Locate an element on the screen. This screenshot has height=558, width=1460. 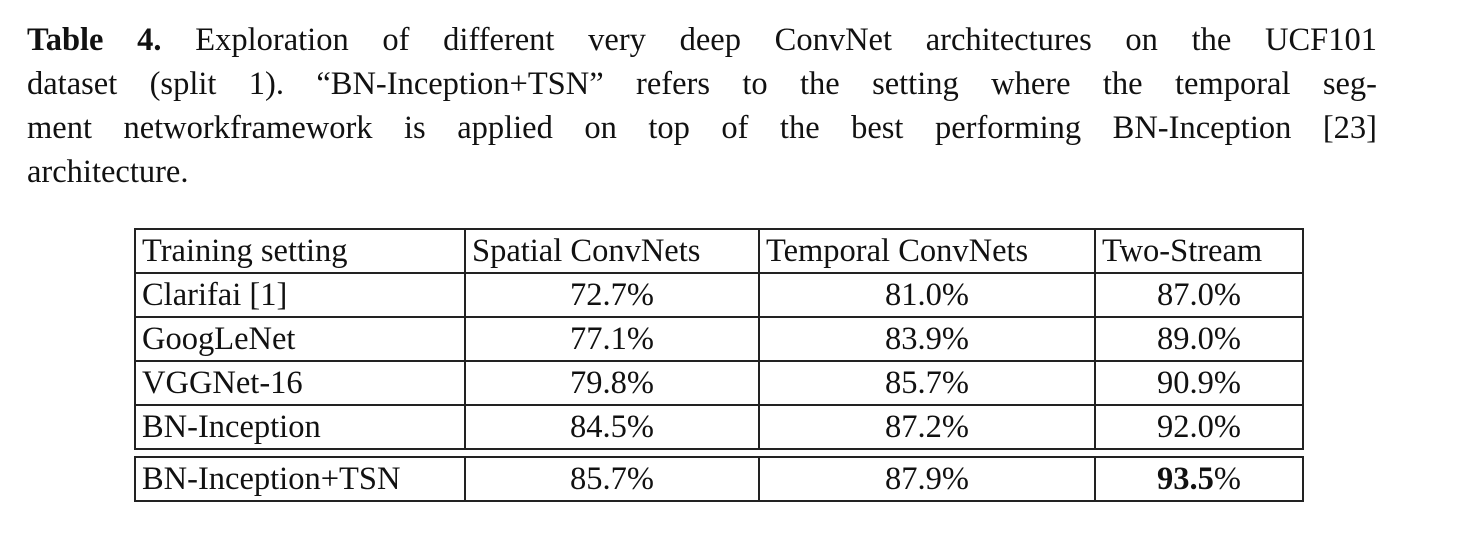
cell-setting: BN-Inception+TSN is located at coordinates (300, 479).